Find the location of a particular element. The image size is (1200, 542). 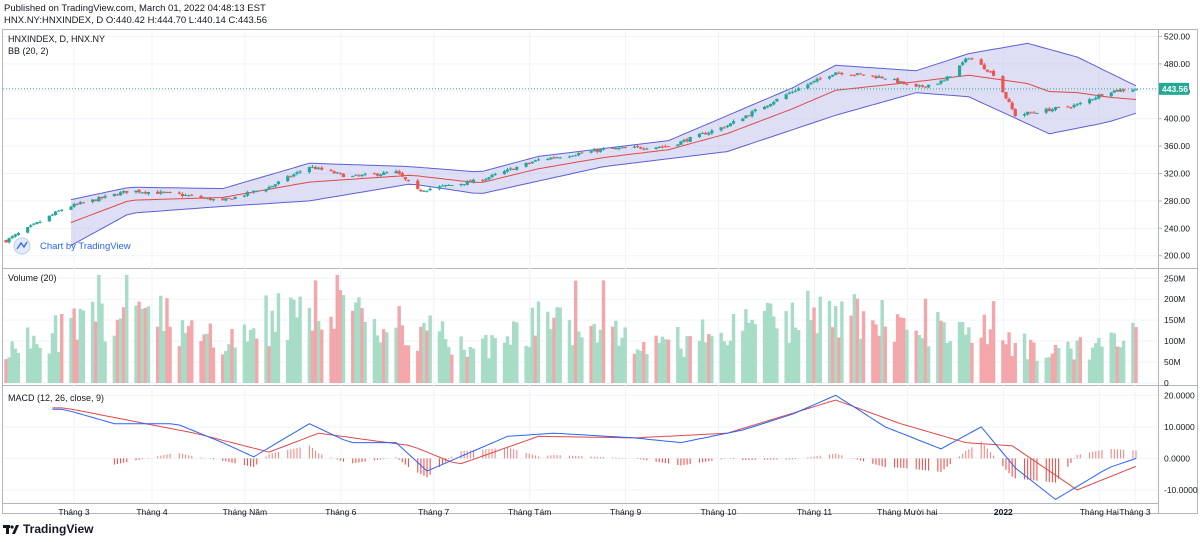

volume-axis-label: 200M is located at coordinates (1174, 299).